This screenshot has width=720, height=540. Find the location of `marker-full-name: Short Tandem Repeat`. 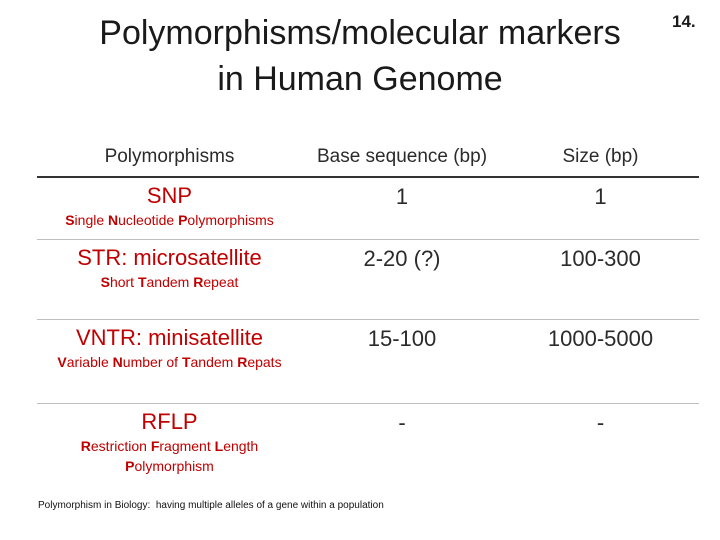

marker-full-name: Short Tandem Repeat is located at coordinates (169, 282).